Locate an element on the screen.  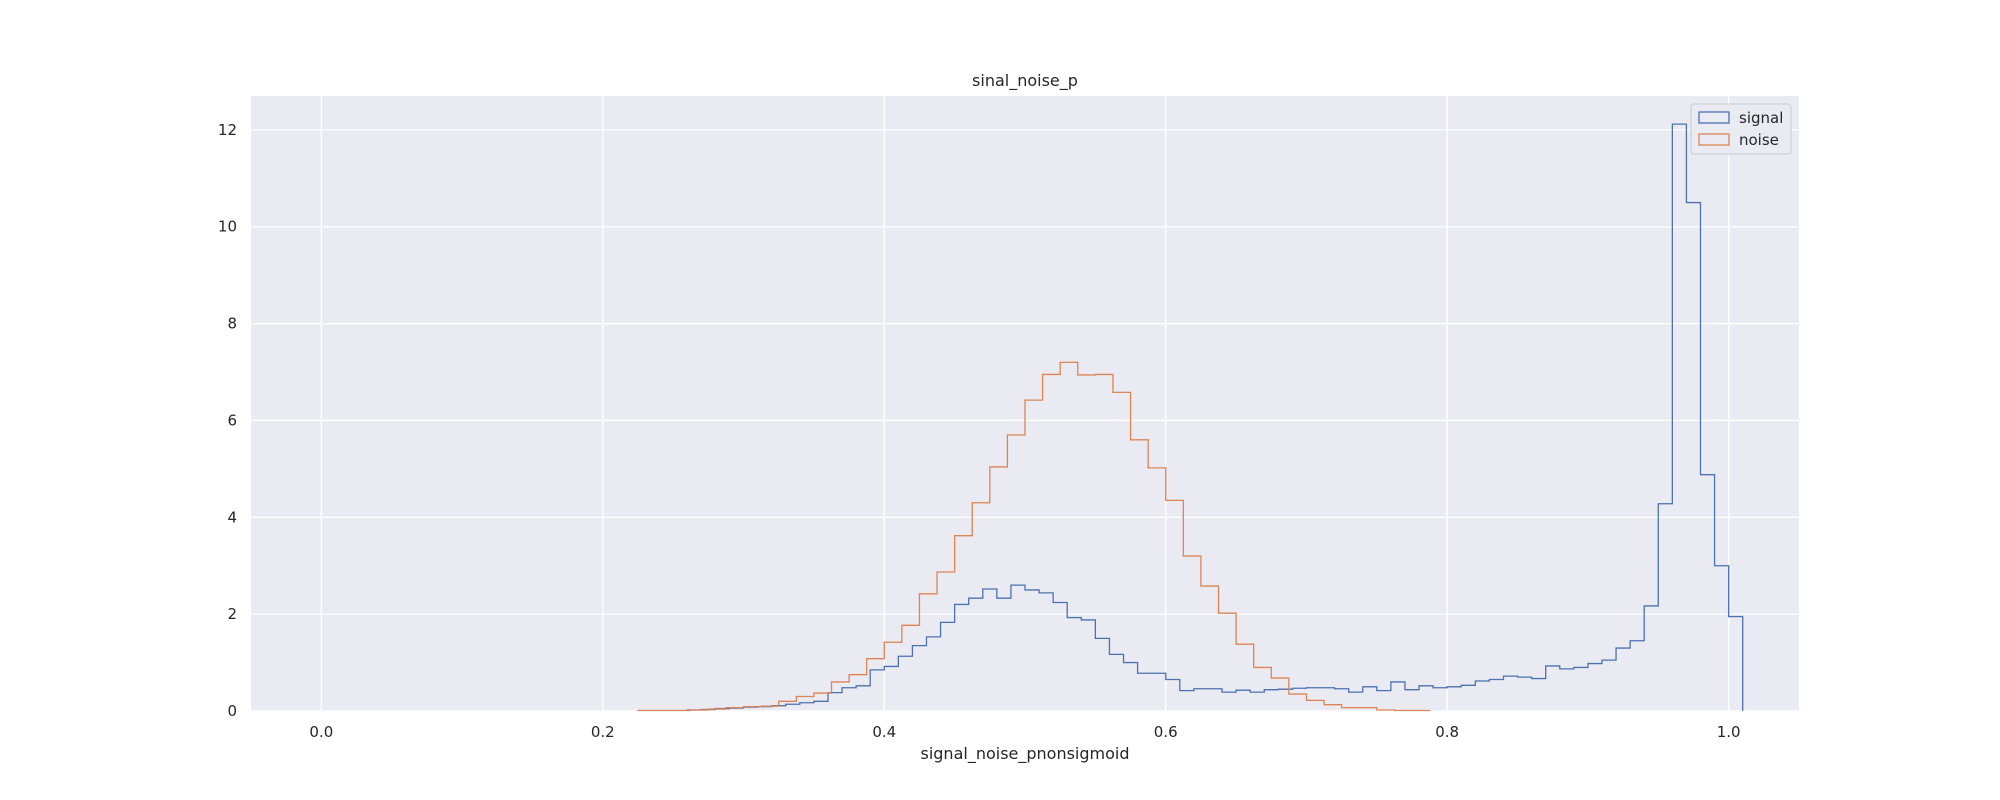
x-tick-label: 0.0 is located at coordinates (321, 732).